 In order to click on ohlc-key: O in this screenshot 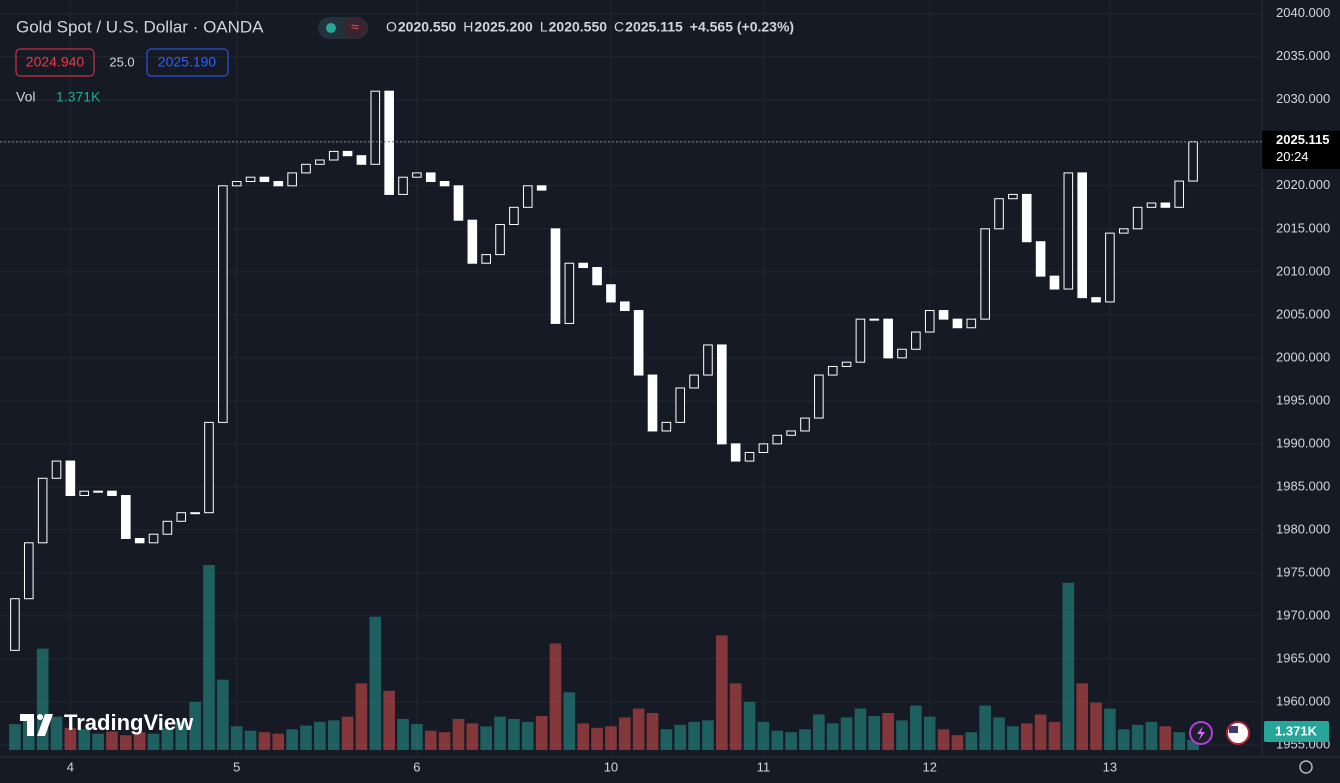, I will do `click(391, 27)`.